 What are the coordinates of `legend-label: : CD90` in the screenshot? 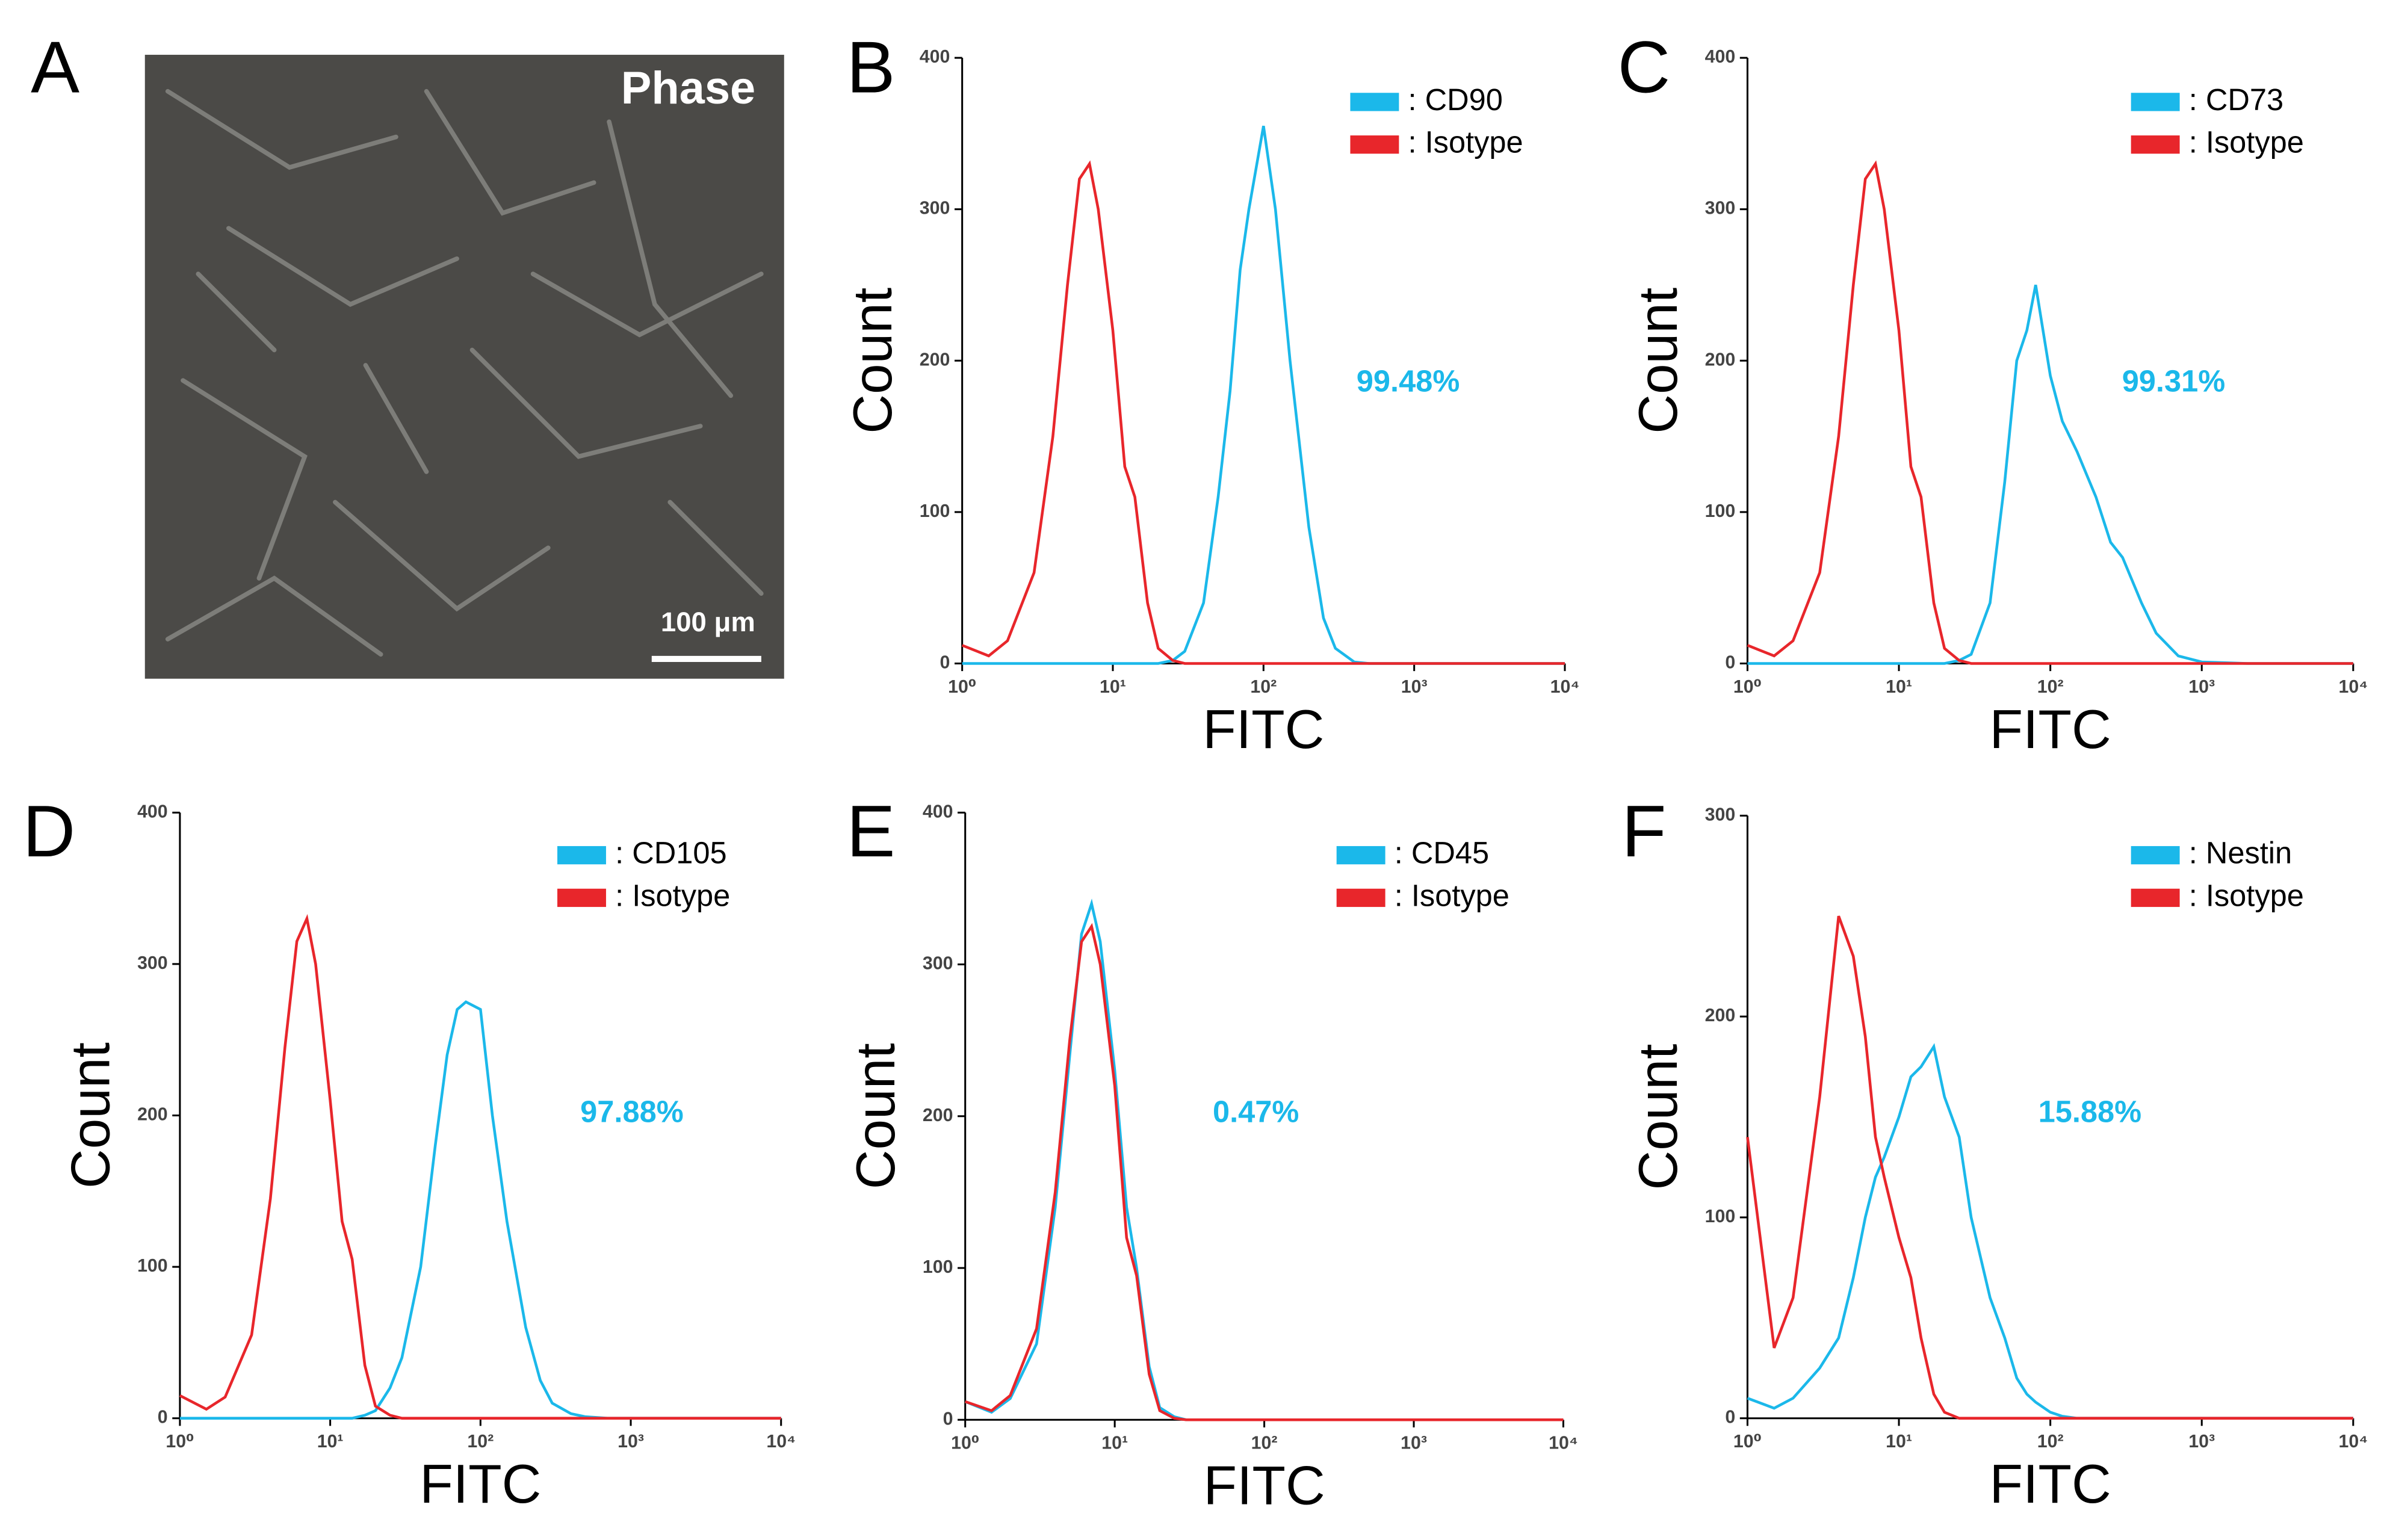 It's located at (1455, 99).